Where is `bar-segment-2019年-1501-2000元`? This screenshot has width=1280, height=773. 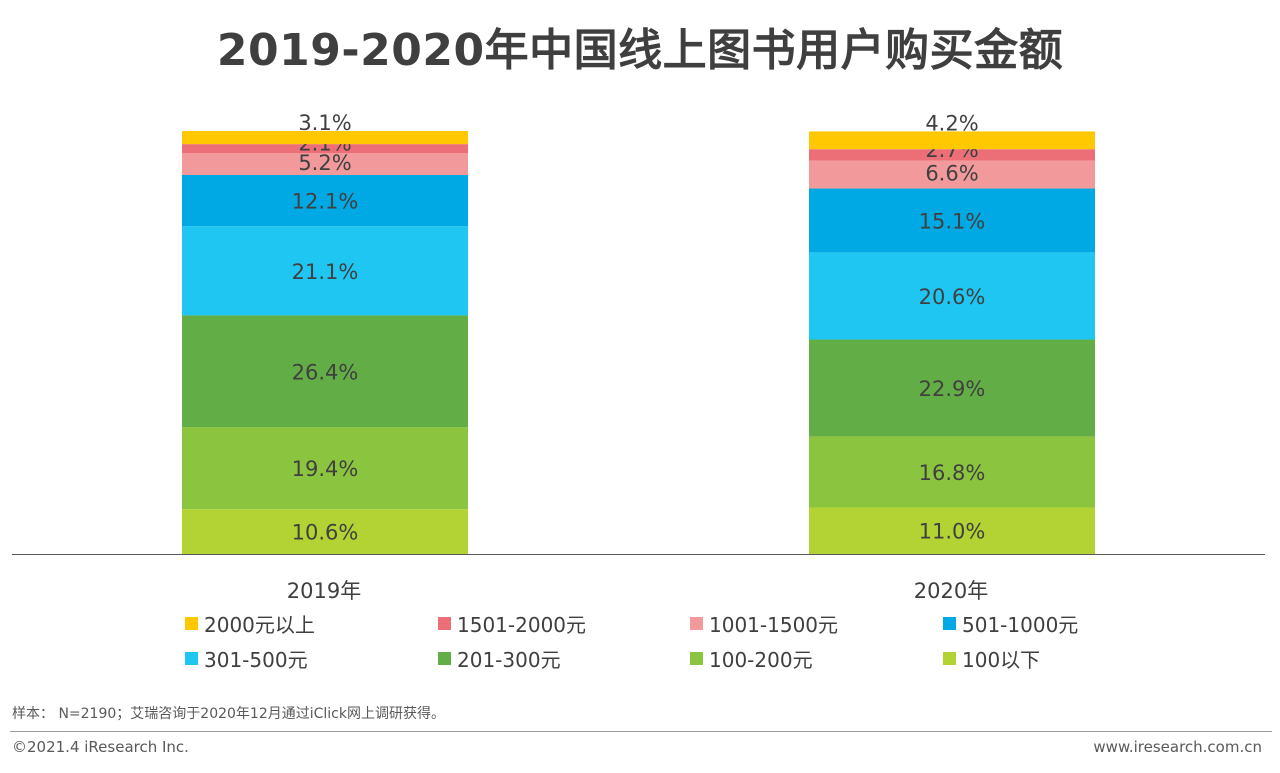 bar-segment-2019年-1501-2000元 is located at coordinates (325, 148).